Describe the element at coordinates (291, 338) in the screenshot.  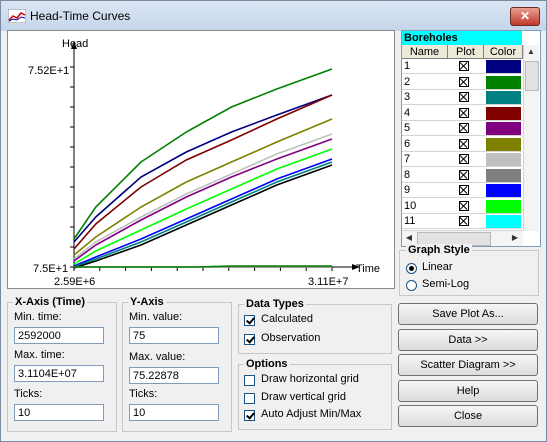
I see `observation-label: Observation` at that location.